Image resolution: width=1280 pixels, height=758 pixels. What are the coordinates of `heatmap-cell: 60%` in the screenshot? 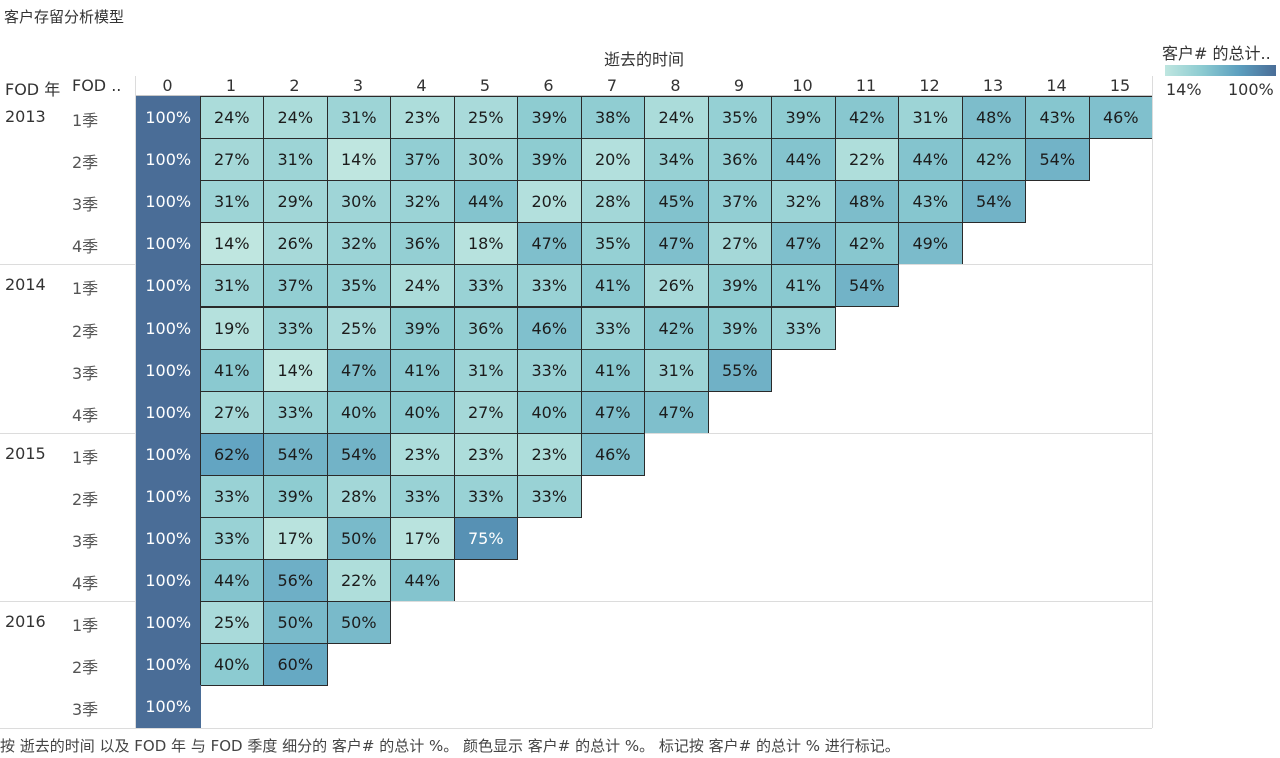 It's located at (295, 665).